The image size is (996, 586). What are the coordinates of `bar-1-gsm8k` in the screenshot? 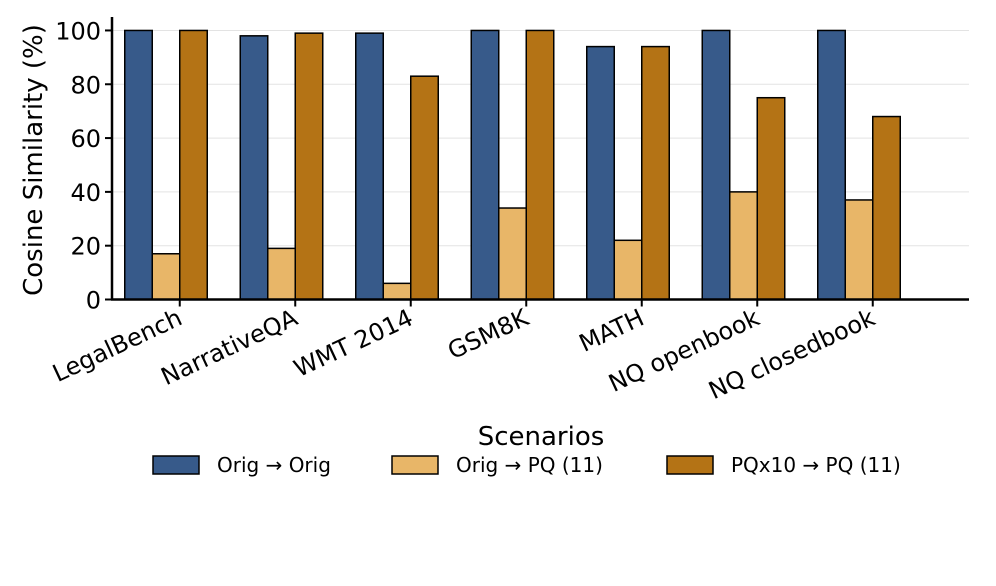 It's located at (485, 165).